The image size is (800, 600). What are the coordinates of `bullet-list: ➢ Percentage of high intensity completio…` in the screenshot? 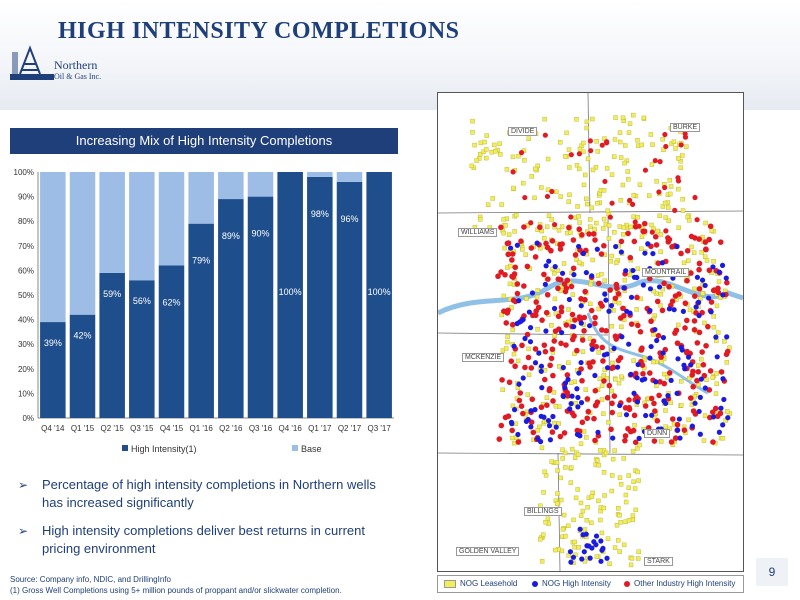 It's located at (208, 522).